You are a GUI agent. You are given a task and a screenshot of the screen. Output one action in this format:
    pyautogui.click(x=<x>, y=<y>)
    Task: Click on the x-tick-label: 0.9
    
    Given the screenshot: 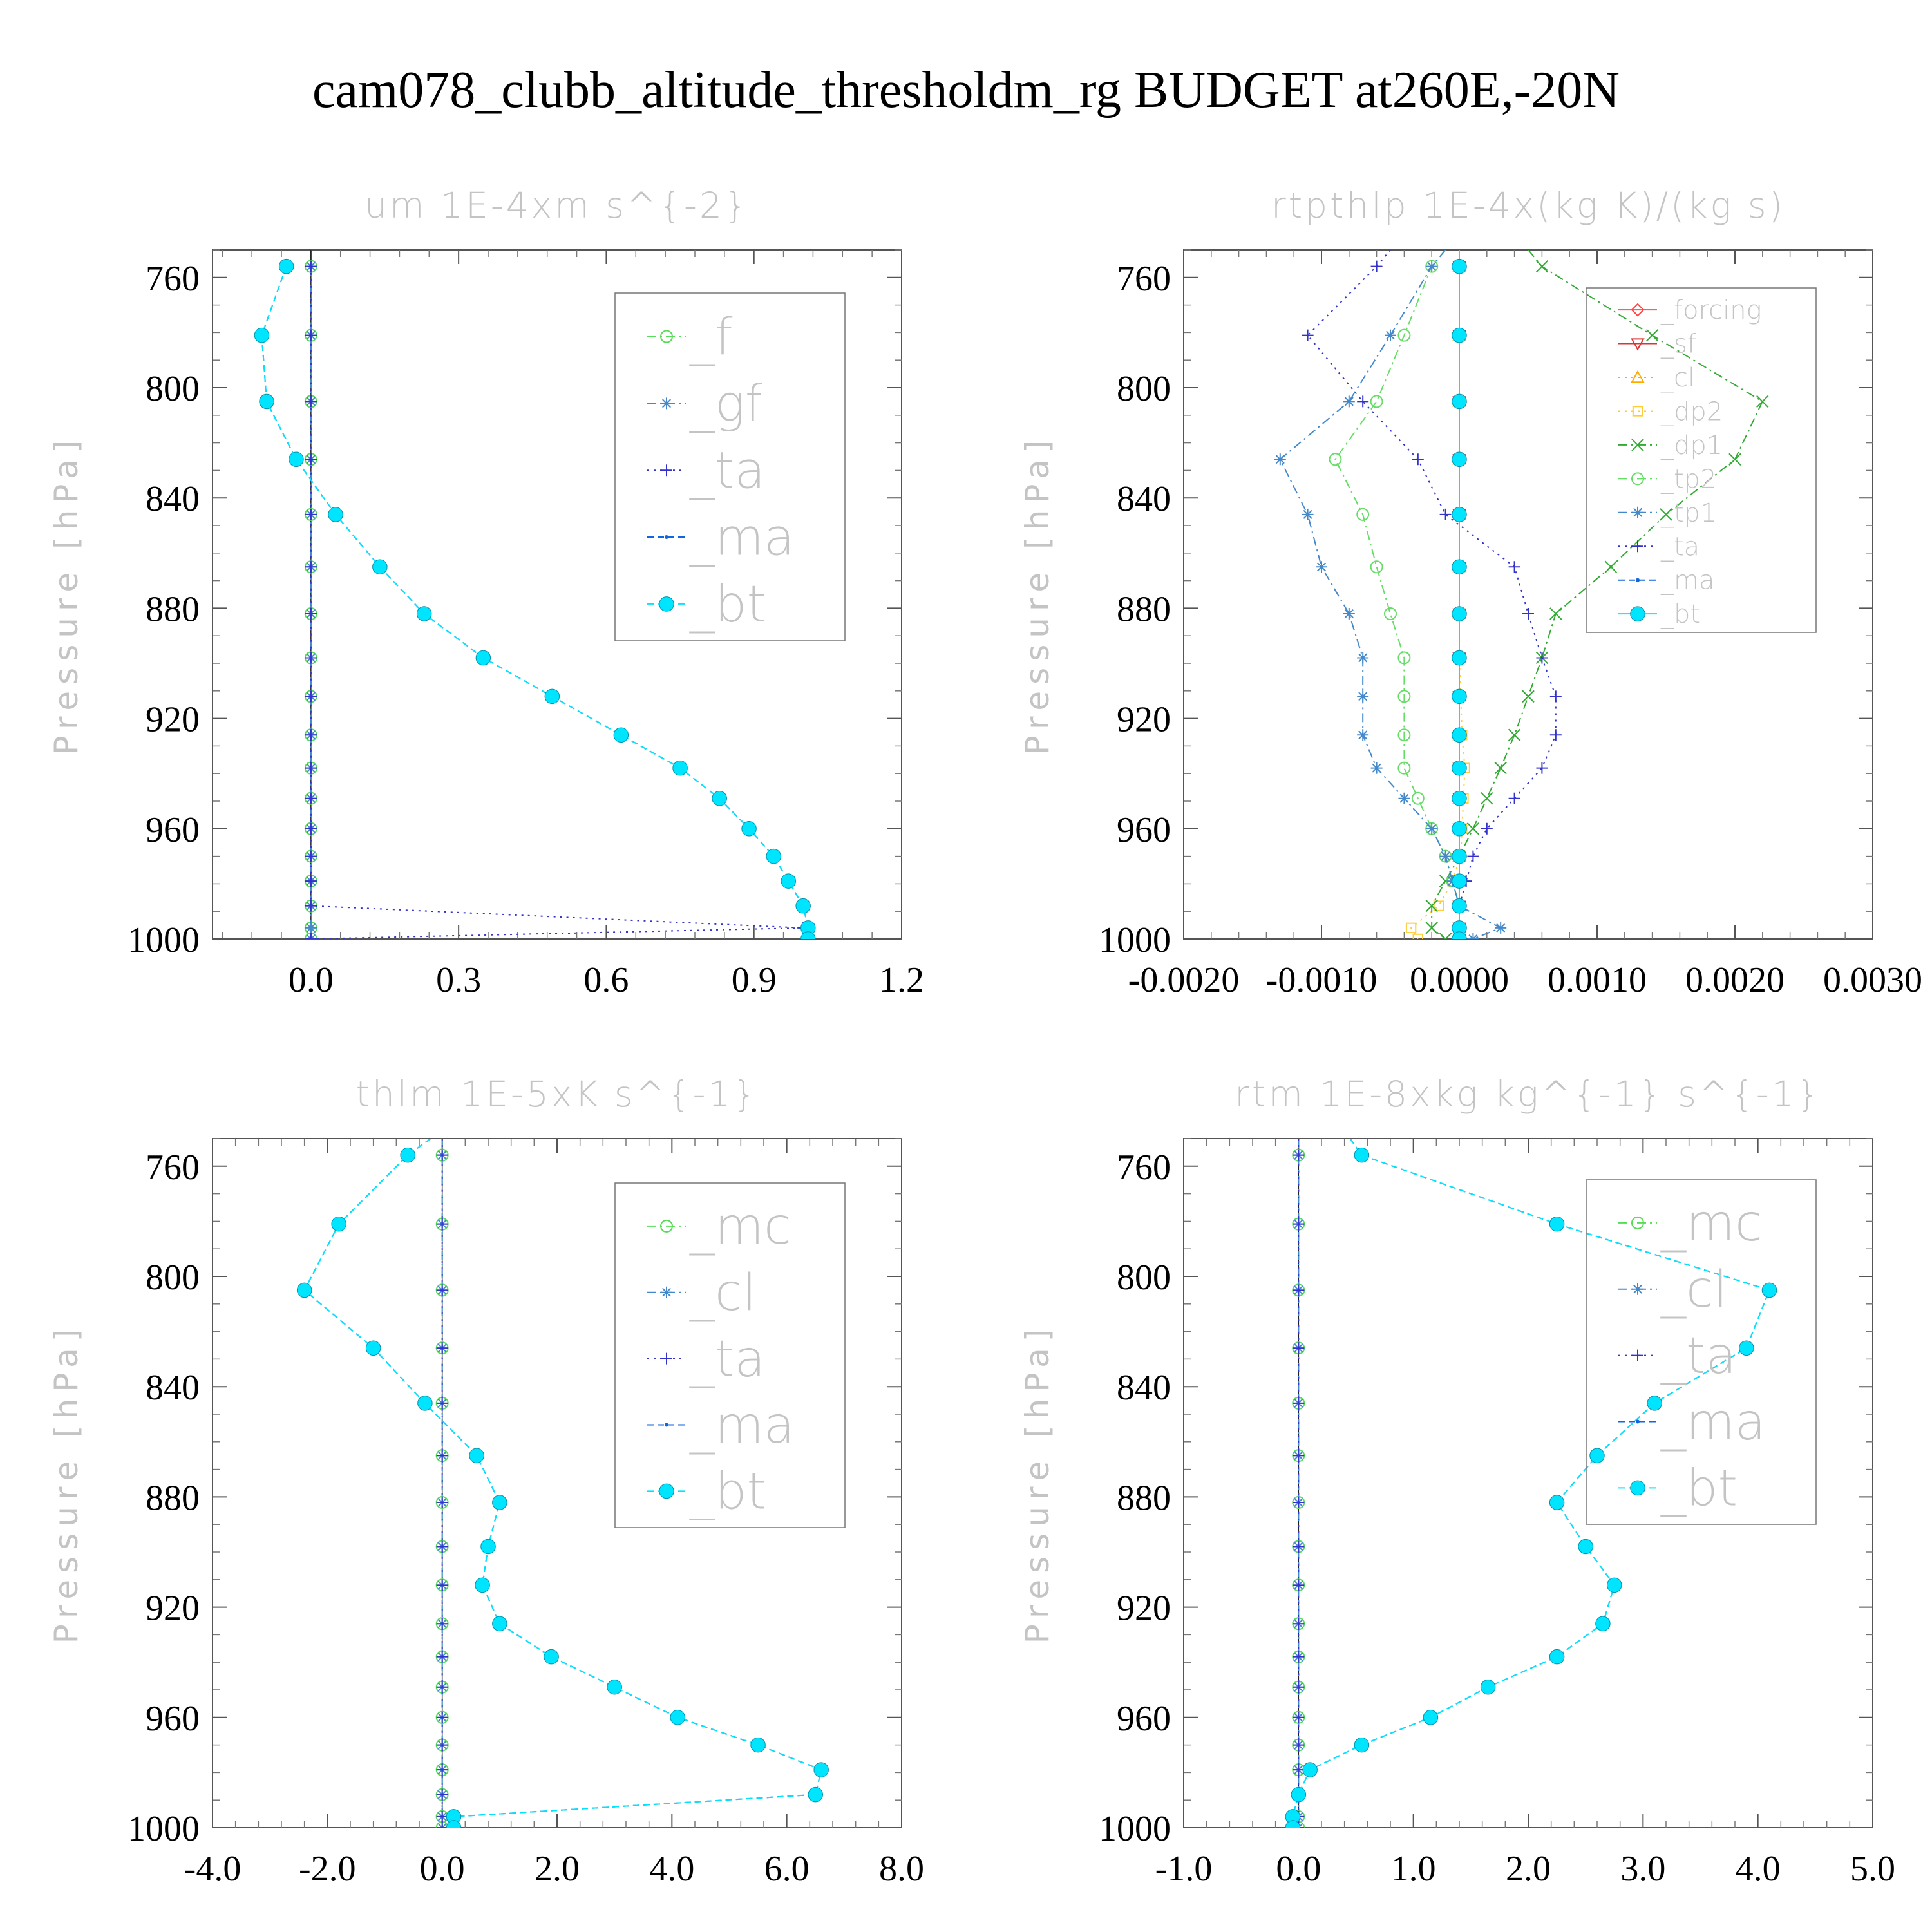 What is the action you would take?
    pyautogui.click(x=754, y=980)
    